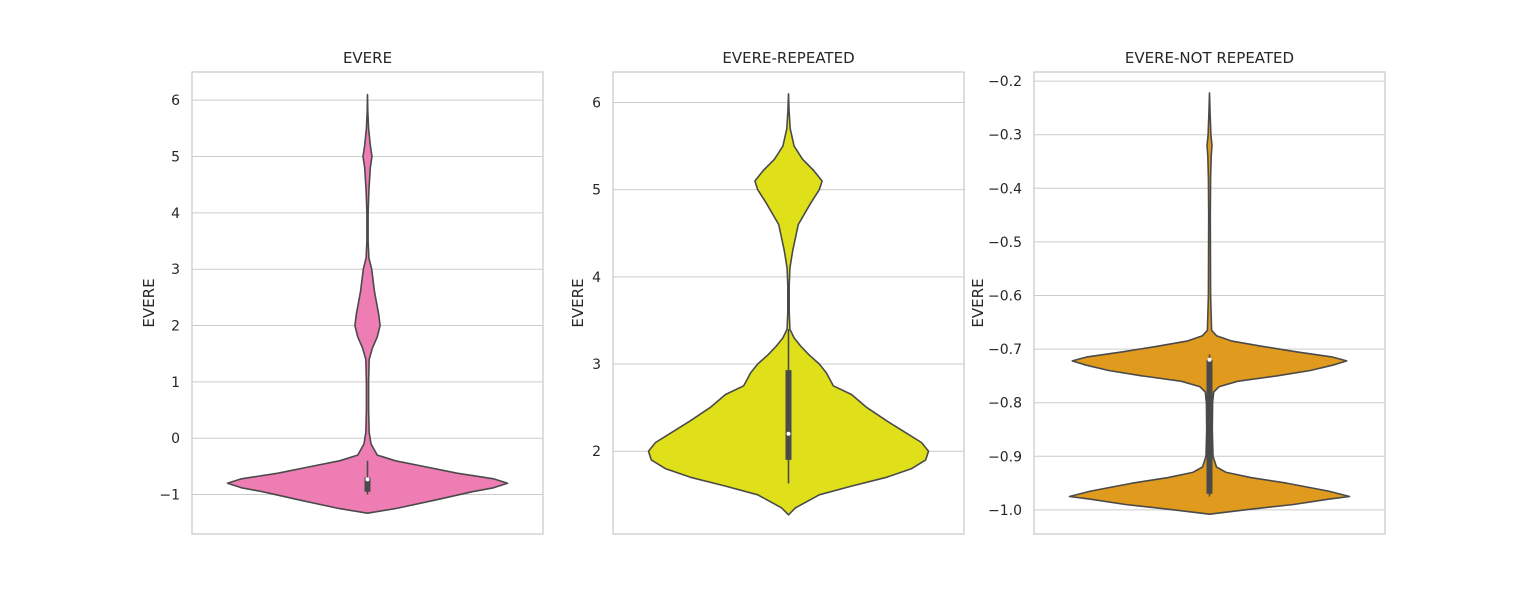 The image size is (1539, 600). Describe the element at coordinates (1209, 58) in the screenshot. I see `panel-3-title: EVERE-NOT REPEATED` at that location.